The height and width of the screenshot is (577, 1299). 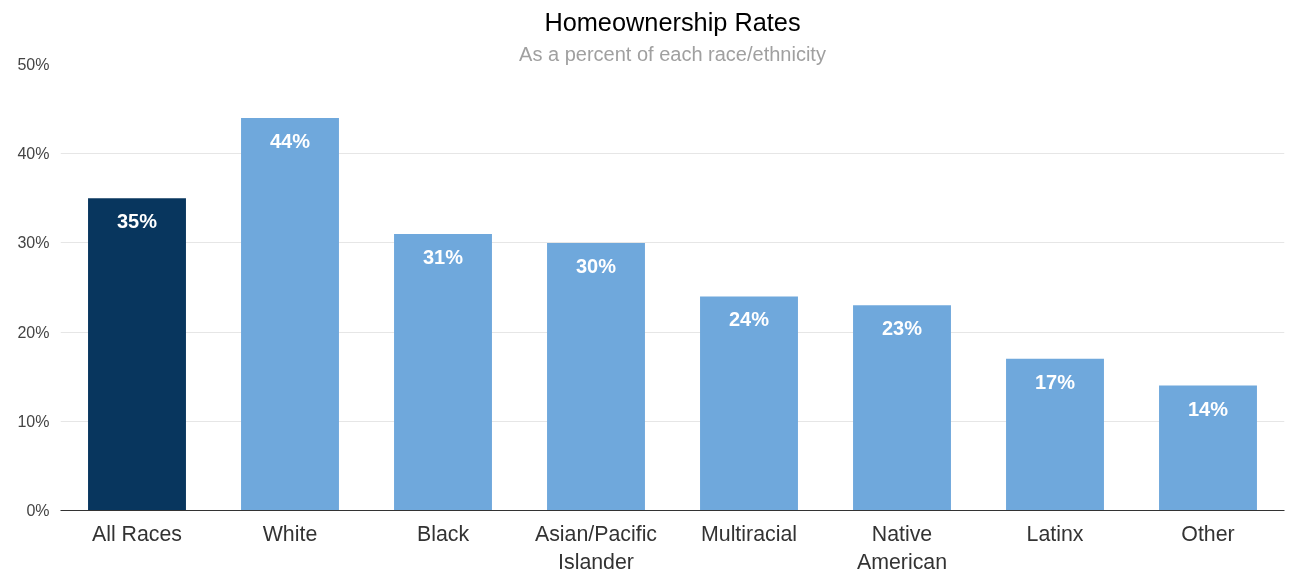 What do you see at coordinates (137, 221) in the screenshot?
I see `data-label: 35%` at bounding box center [137, 221].